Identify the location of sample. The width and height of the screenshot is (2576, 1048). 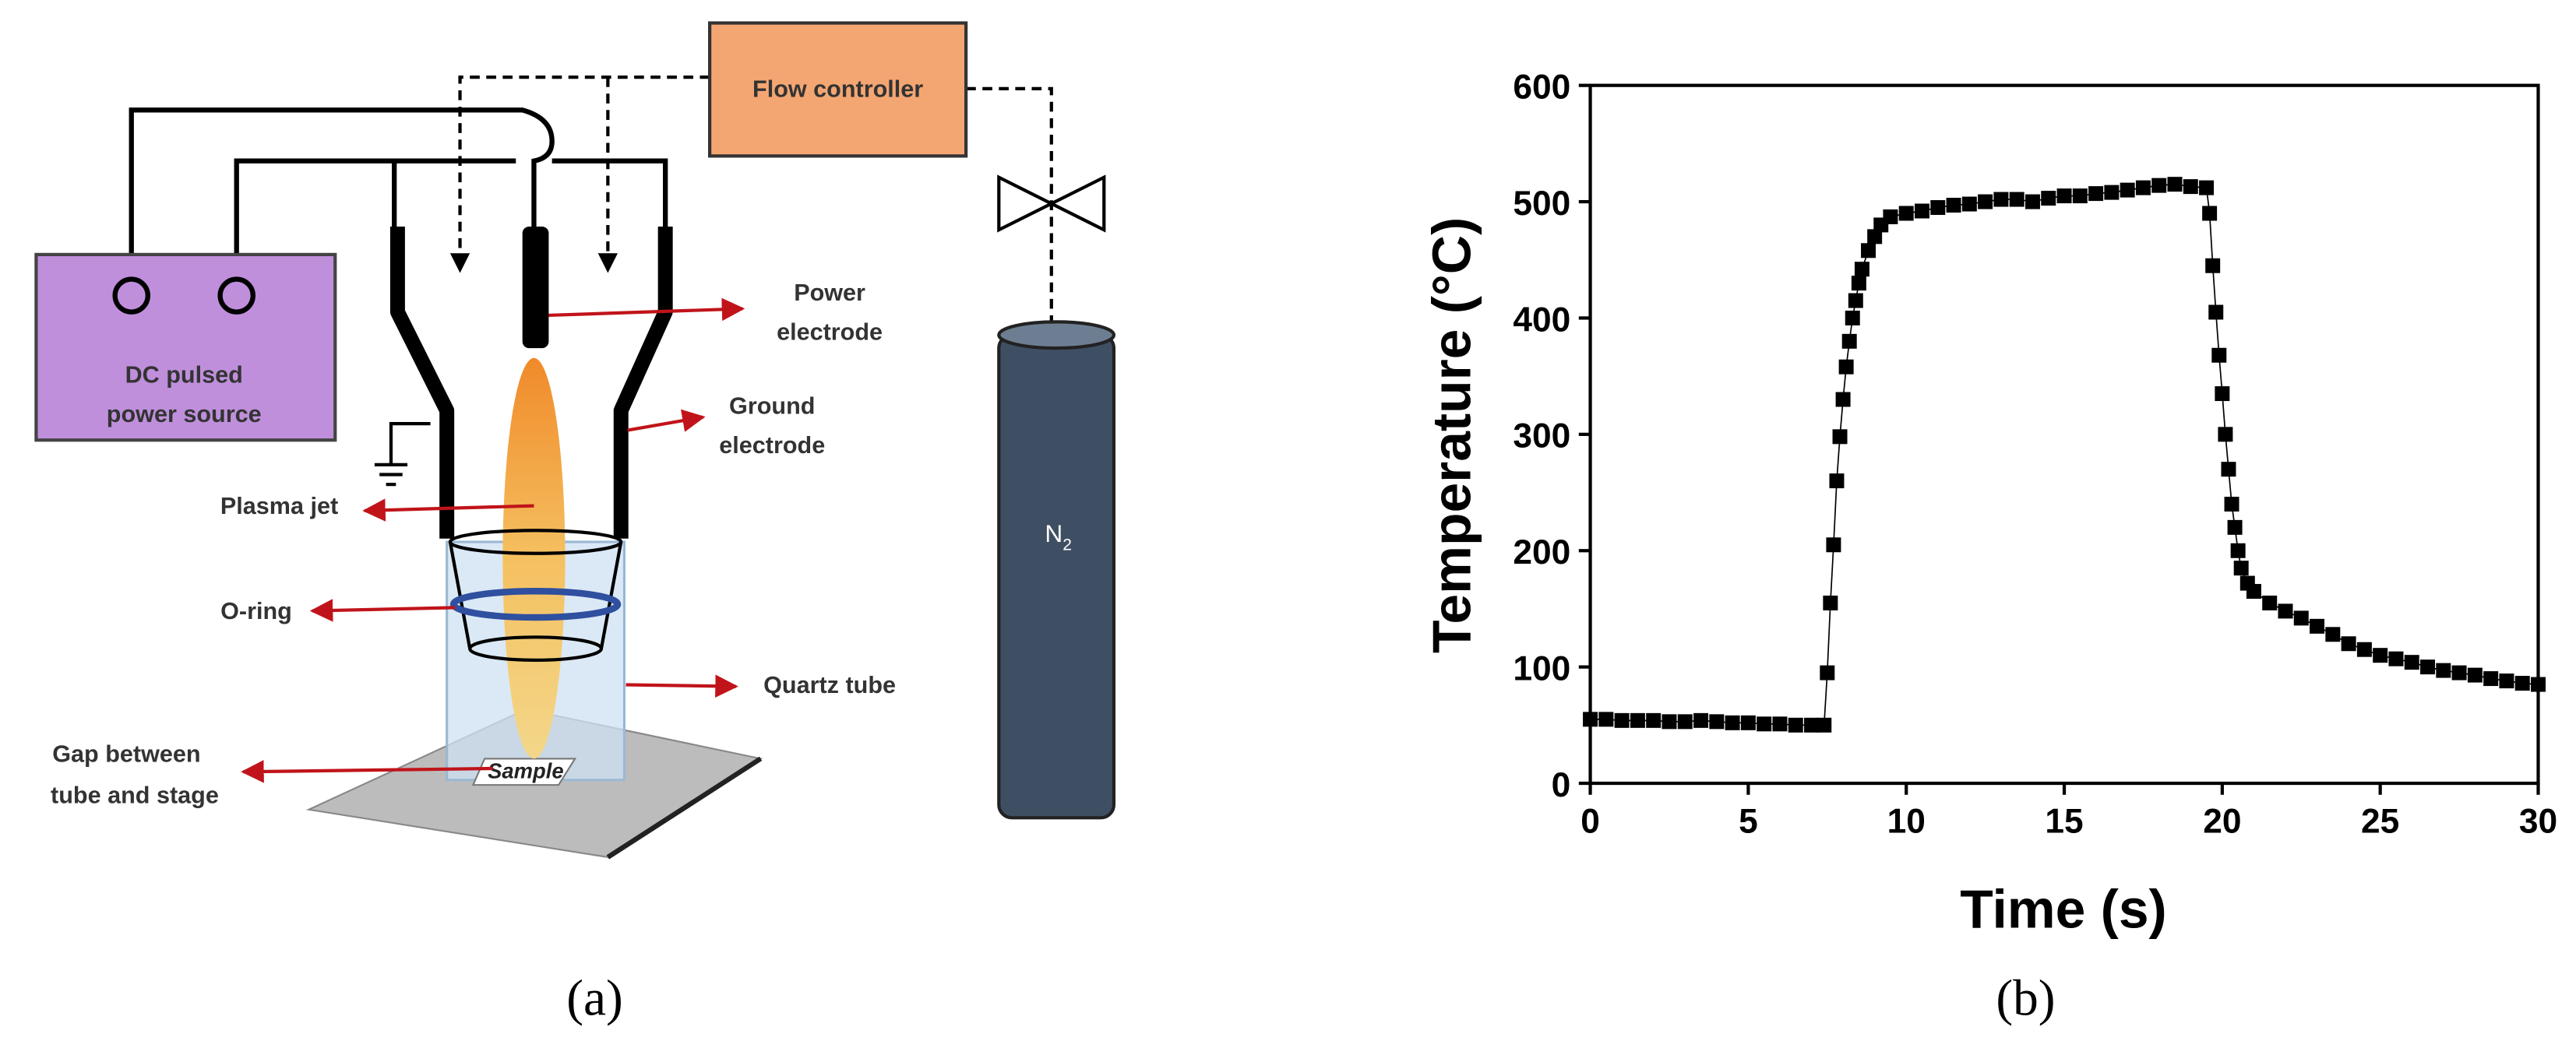
(524, 772).